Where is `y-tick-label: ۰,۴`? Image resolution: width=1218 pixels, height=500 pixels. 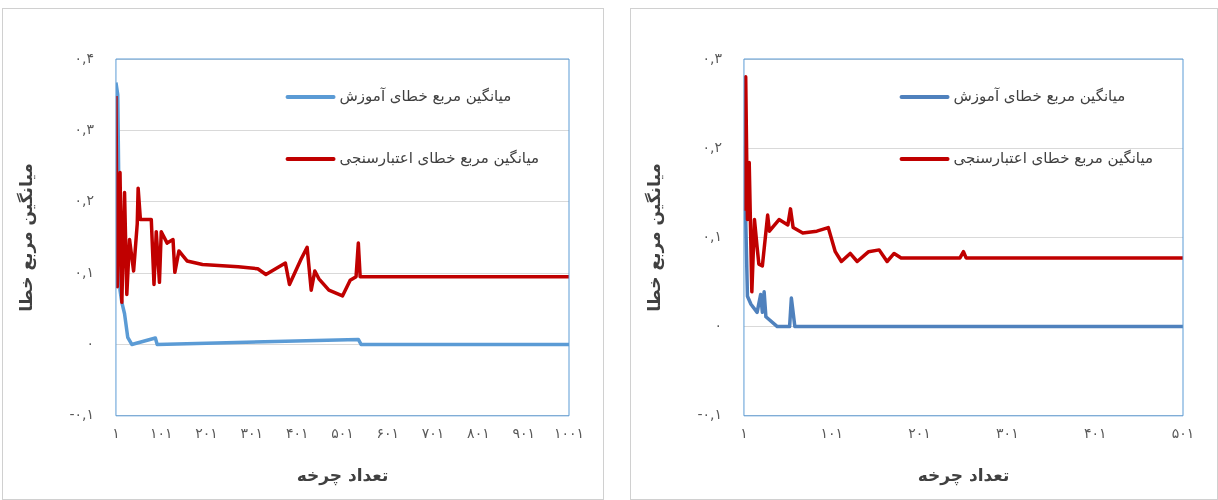
y-tick-label: ۰,۴ is located at coordinates (84, 57).